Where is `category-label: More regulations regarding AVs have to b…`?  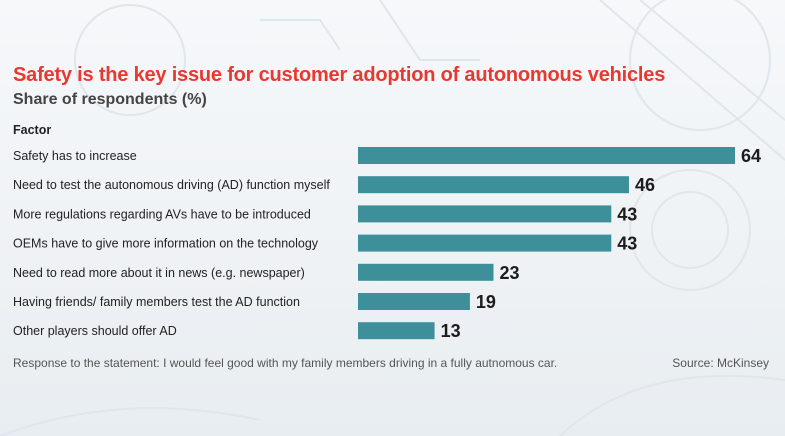 category-label: More regulations regarding AVs have to b… is located at coordinates (162, 214).